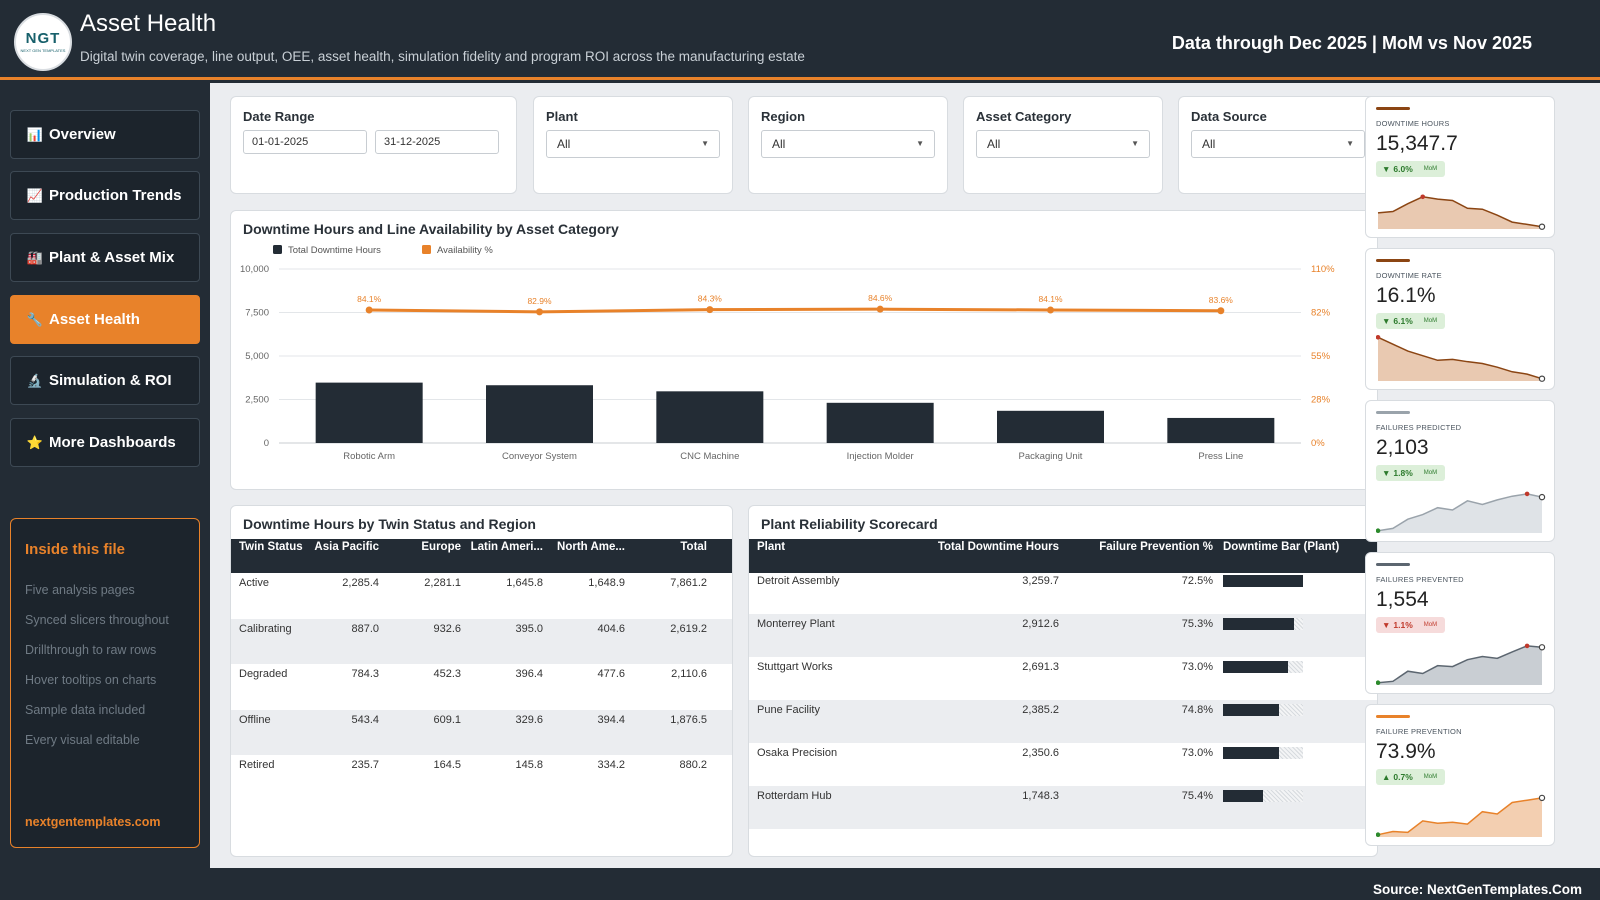 Image resolution: width=1600 pixels, height=900 pixels. I want to click on logo-subtext: NEXT GEN TEMPLATES, so click(43, 50).